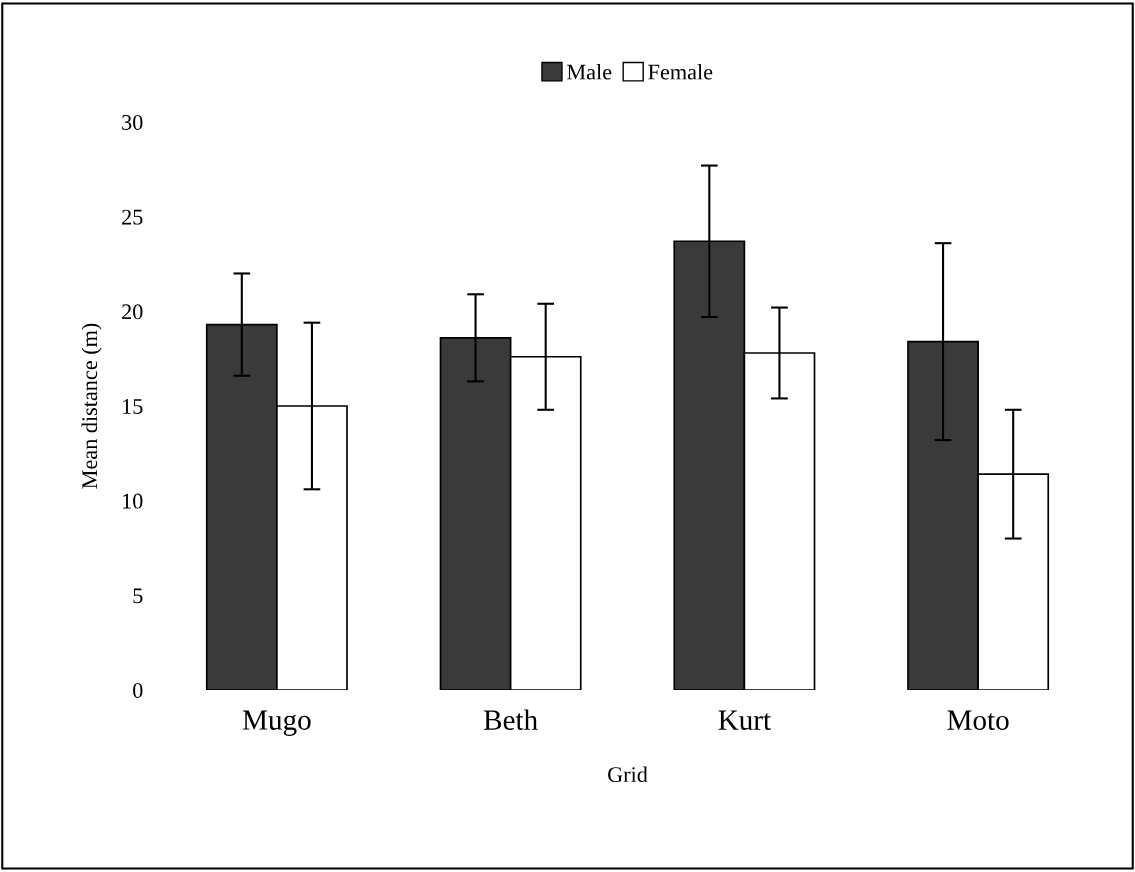 The height and width of the screenshot is (872, 1135). What do you see at coordinates (132, 312) in the screenshot?
I see `y-tick-label: 20` at bounding box center [132, 312].